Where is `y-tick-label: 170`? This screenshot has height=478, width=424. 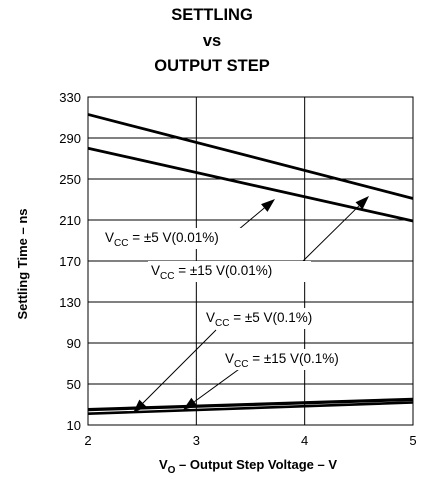 y-tick-label: 170 is located at coordinates (70, 261).